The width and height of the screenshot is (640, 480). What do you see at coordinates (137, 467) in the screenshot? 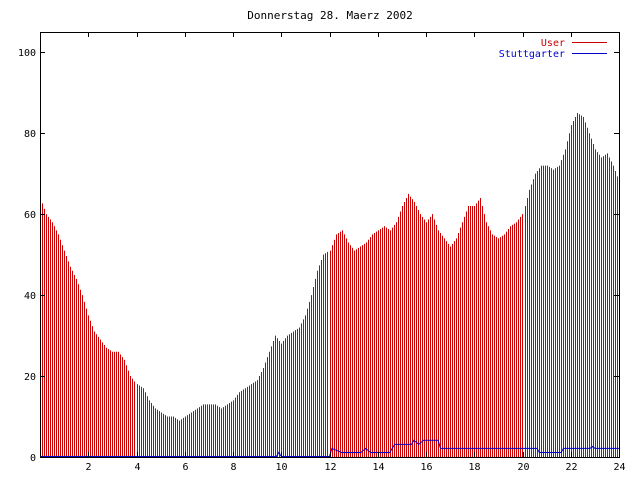
I see `x-tick-label-1: 4` at bounding box center [137, 467].